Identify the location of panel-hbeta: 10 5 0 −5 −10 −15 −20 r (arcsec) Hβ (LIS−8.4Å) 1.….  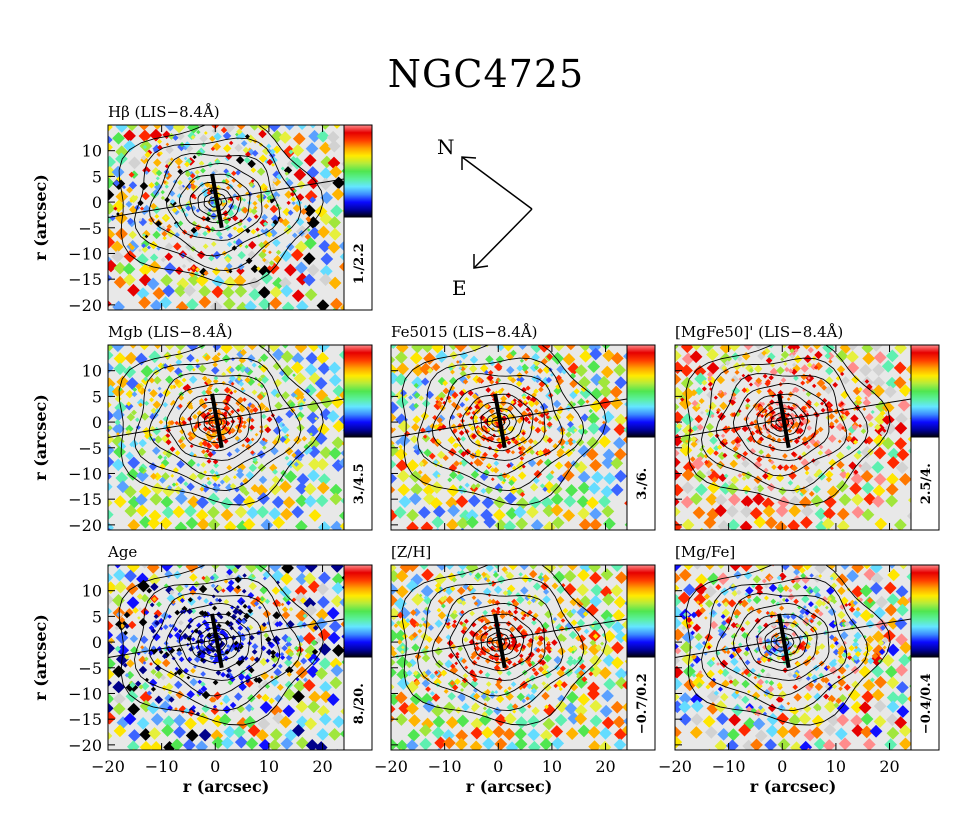
(202, 209).